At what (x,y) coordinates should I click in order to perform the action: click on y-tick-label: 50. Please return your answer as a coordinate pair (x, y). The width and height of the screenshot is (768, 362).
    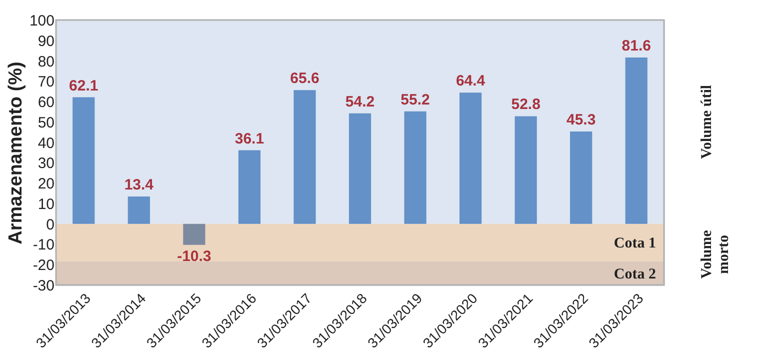
    Looking at the image, I should click on (46, 123).